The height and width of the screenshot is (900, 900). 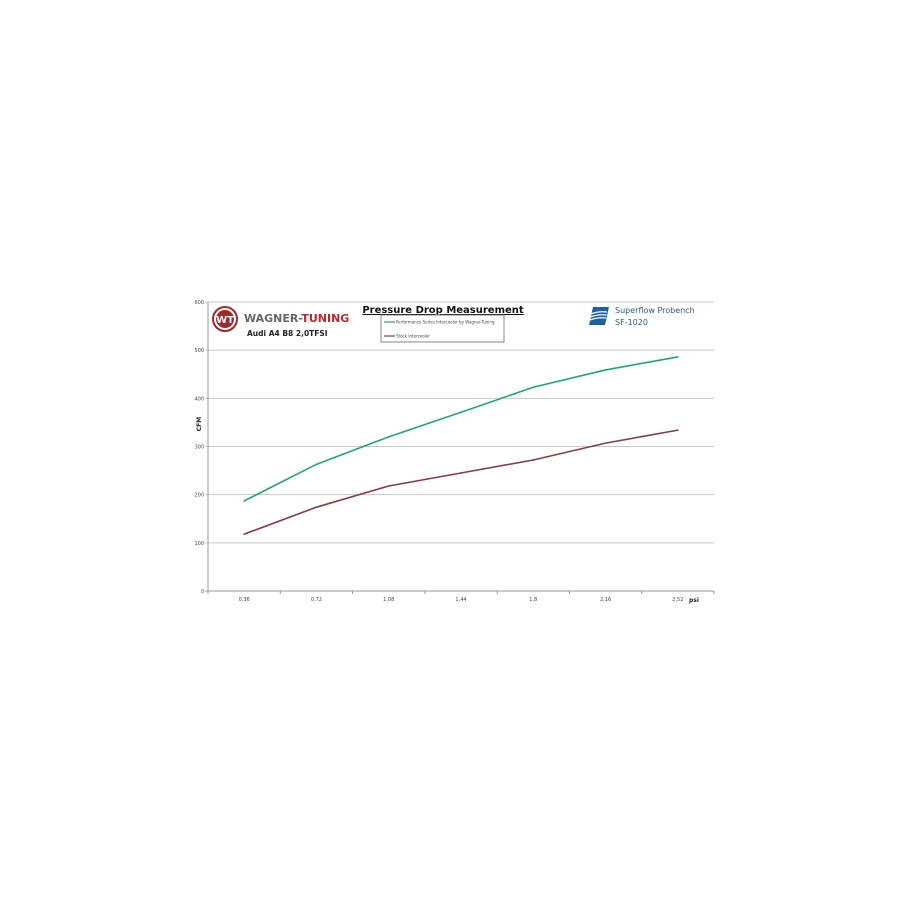 What do you see at coordinates (199, 496) in the screenshot?
I see `y-tick-label: 200` at bounding box center [199, 496].